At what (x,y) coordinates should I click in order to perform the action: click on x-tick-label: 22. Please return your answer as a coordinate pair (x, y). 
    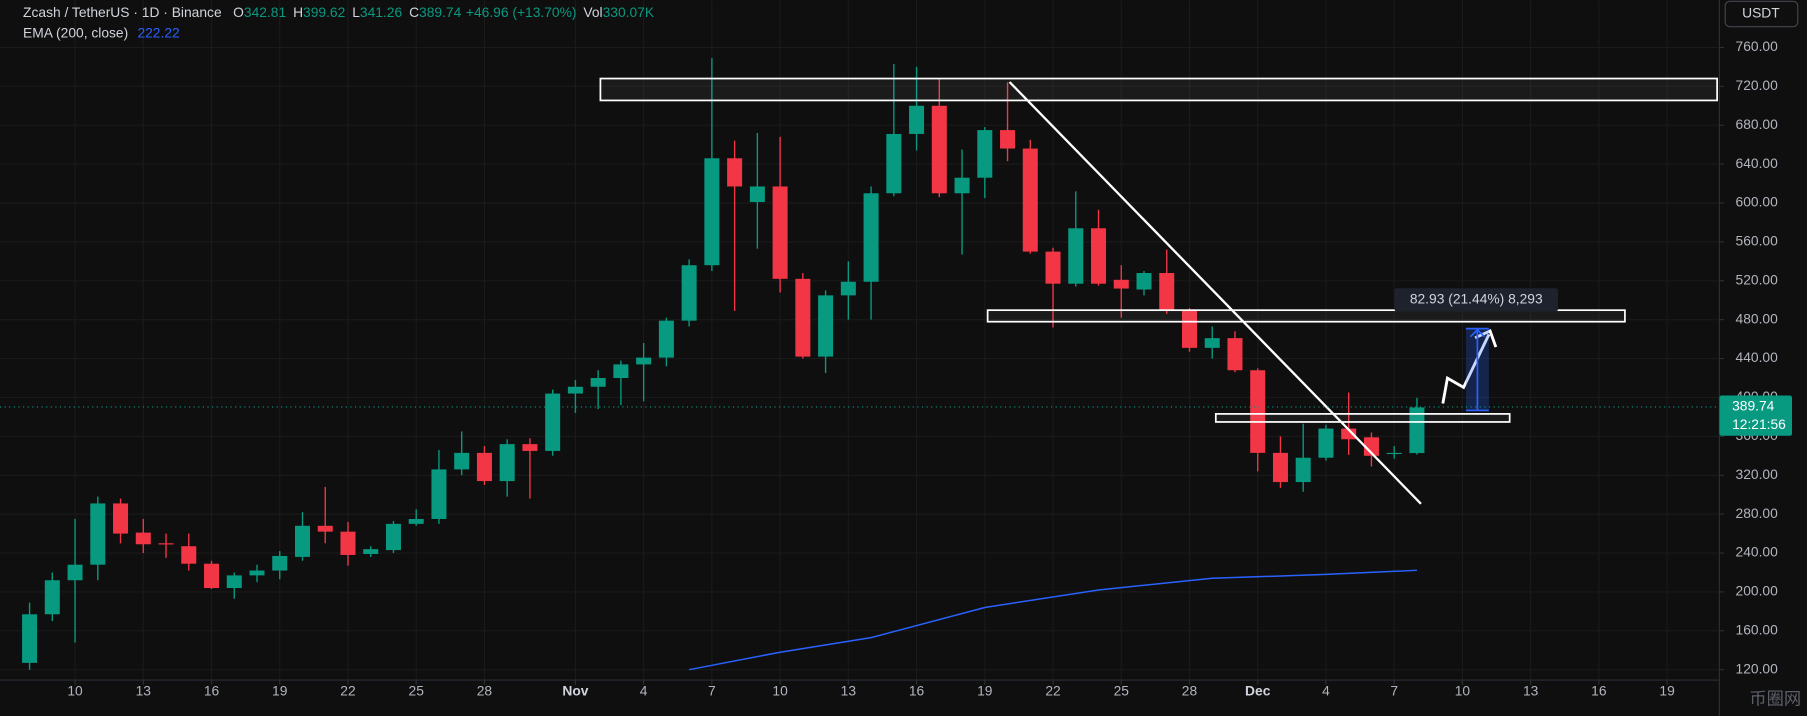
    Looking at the image, I should click on (1052, 690).